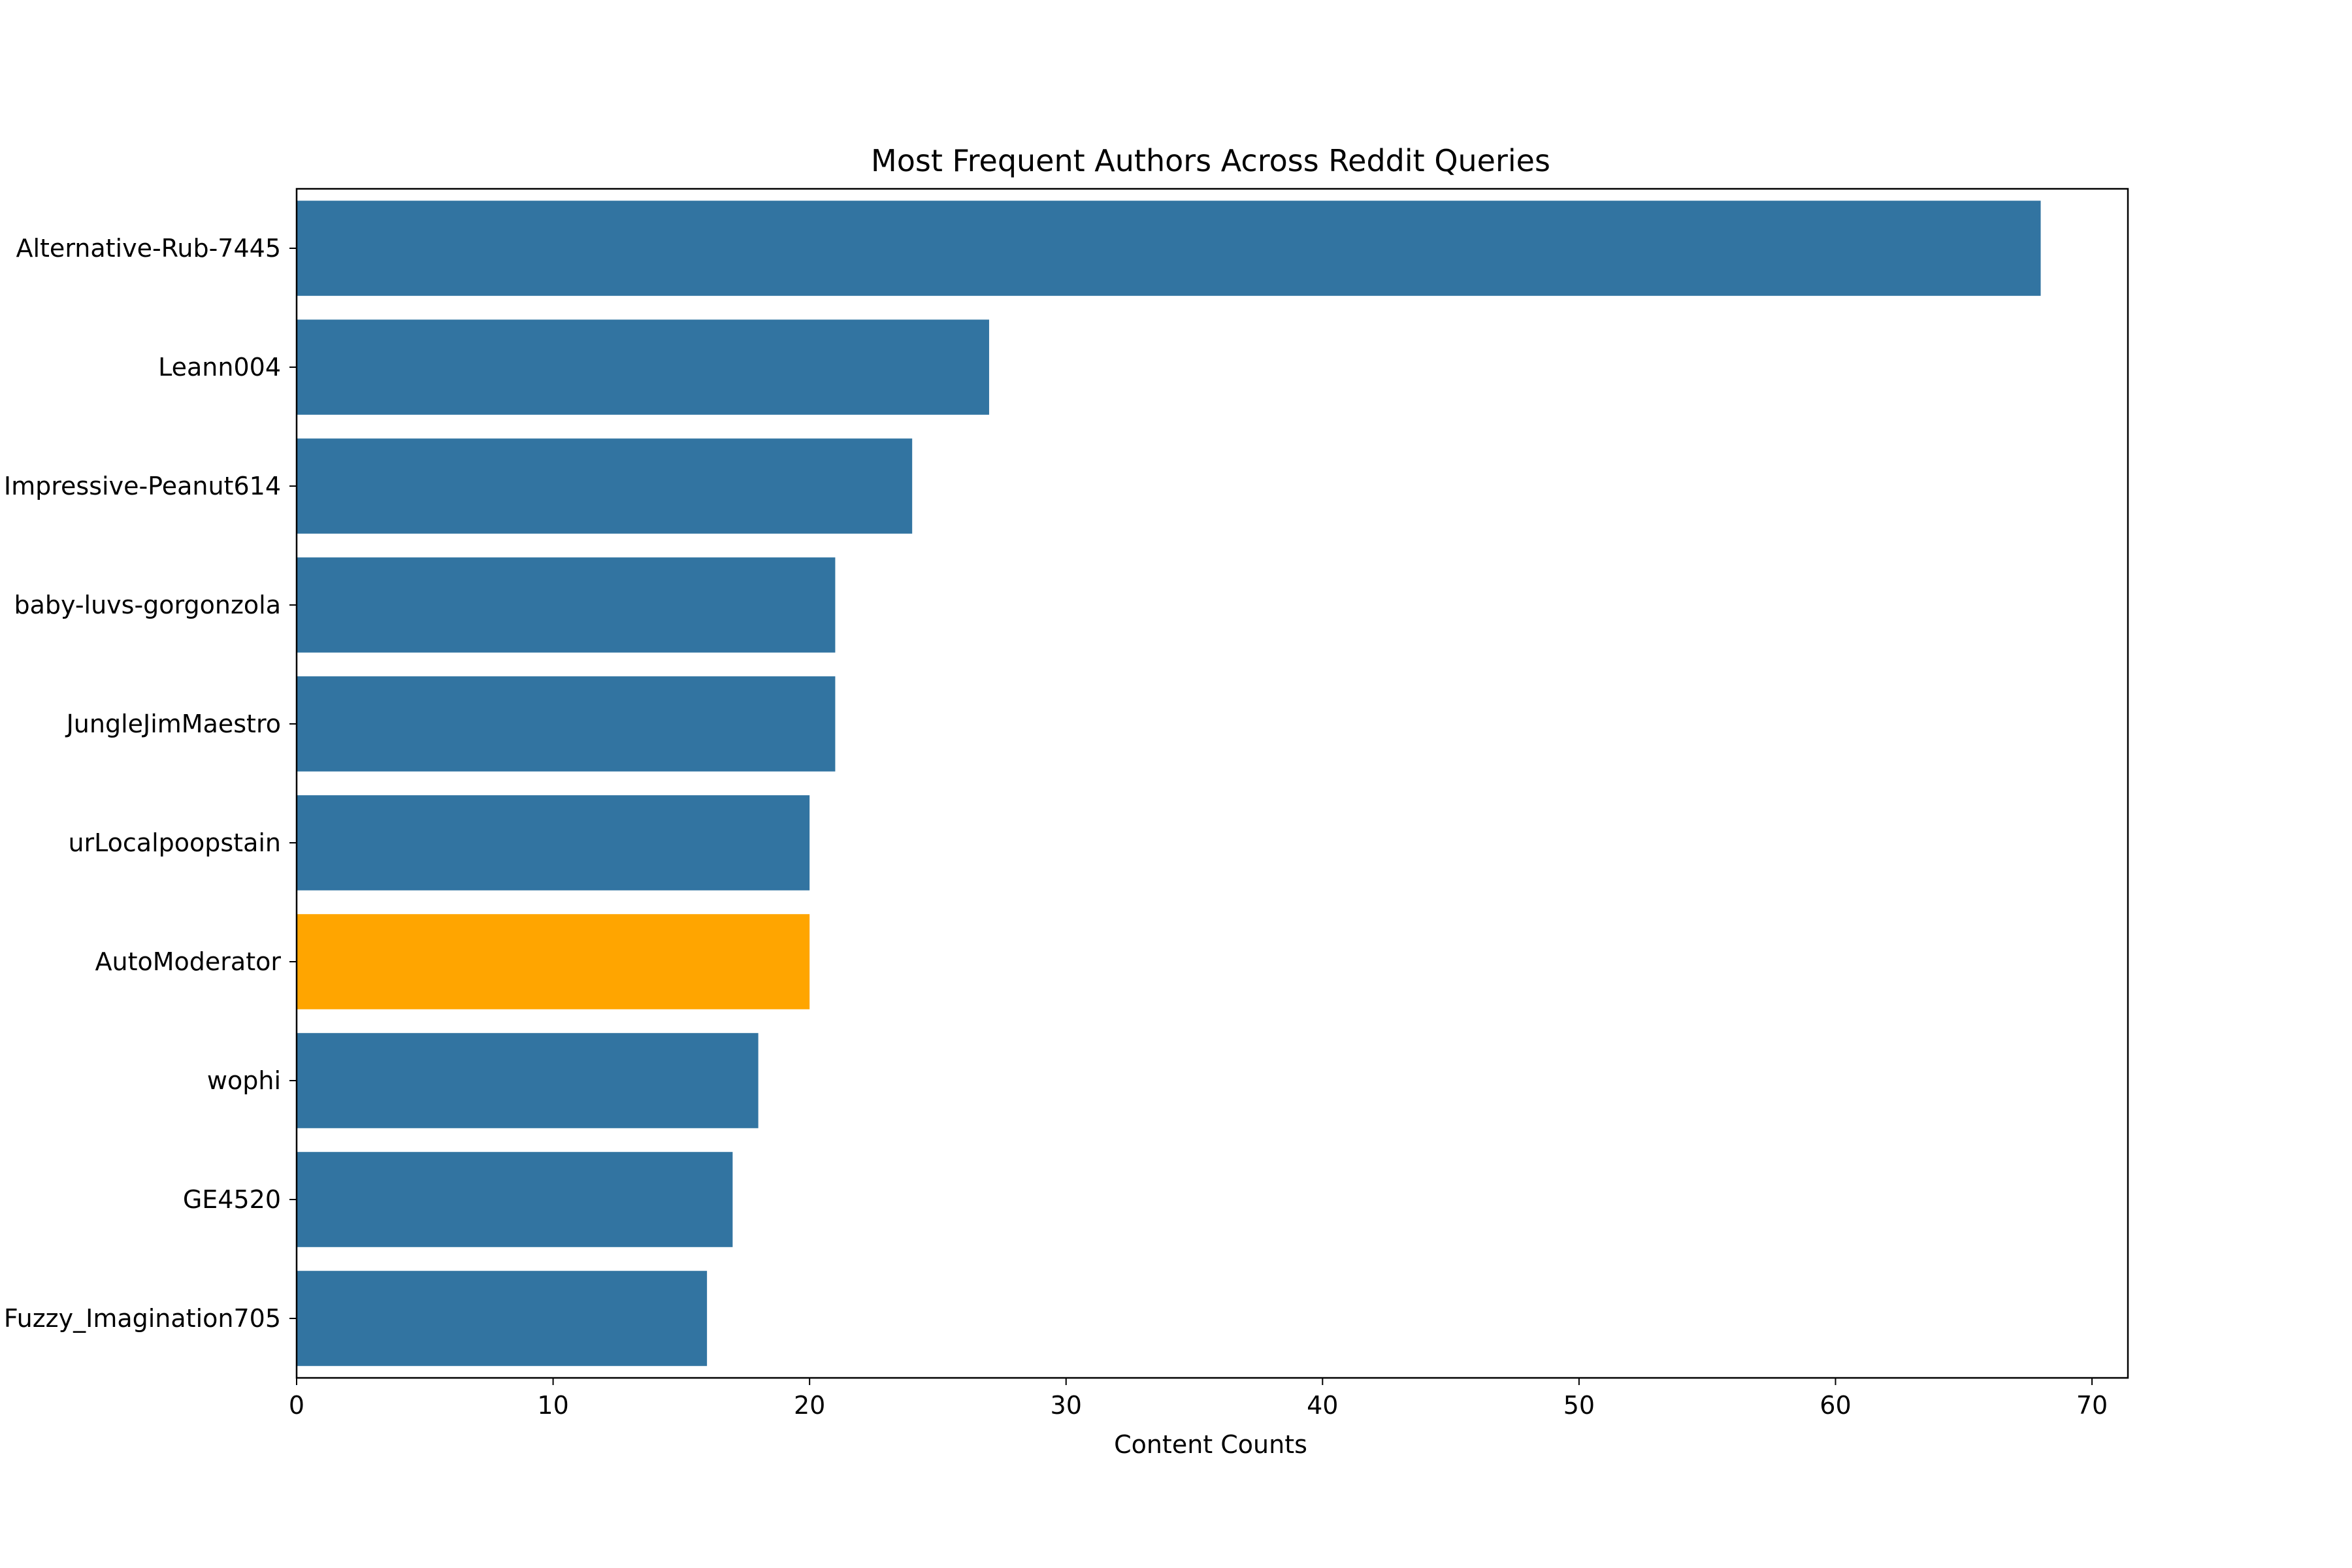 The height and width of the screenshot is (1568, 2352). What do you see at coordinates (232, 1199) in the screenshot?
I see `y-tick-label: GE4520` at bounding box center [232, 1199].